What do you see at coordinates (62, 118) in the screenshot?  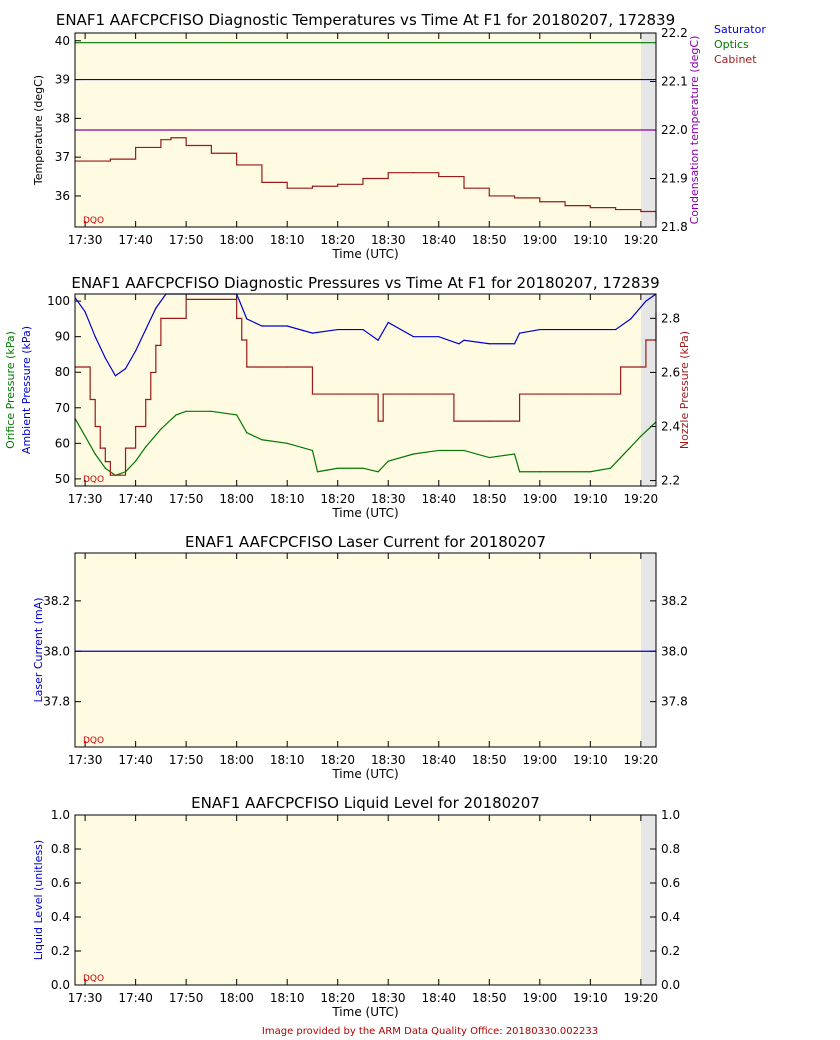 I see `y-tick-label: 38` at bounding box center [62, 118].